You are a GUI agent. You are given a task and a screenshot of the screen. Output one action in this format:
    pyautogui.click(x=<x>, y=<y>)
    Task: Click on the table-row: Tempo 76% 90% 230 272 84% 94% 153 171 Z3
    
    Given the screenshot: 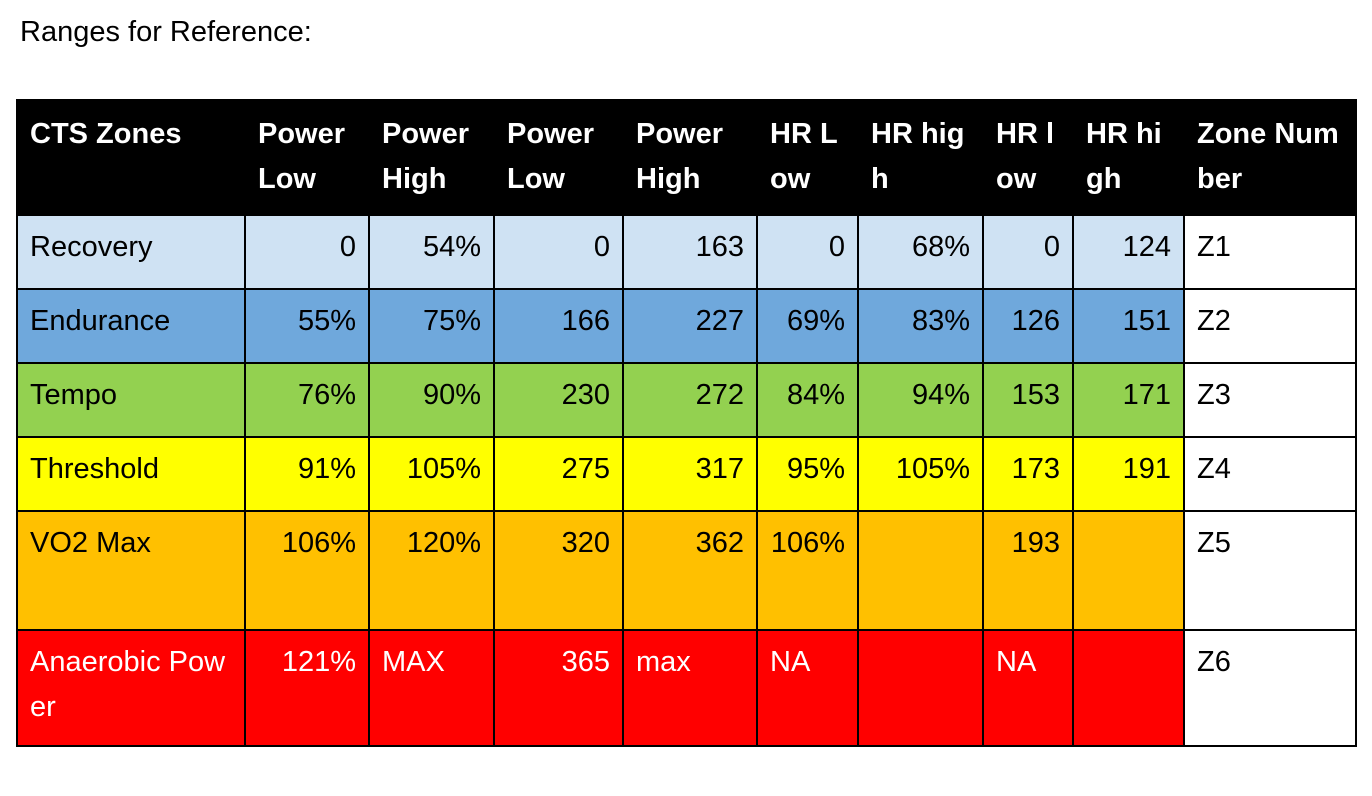 What is the action you would take?
    pyautogui.click(x=686, y=400)
    